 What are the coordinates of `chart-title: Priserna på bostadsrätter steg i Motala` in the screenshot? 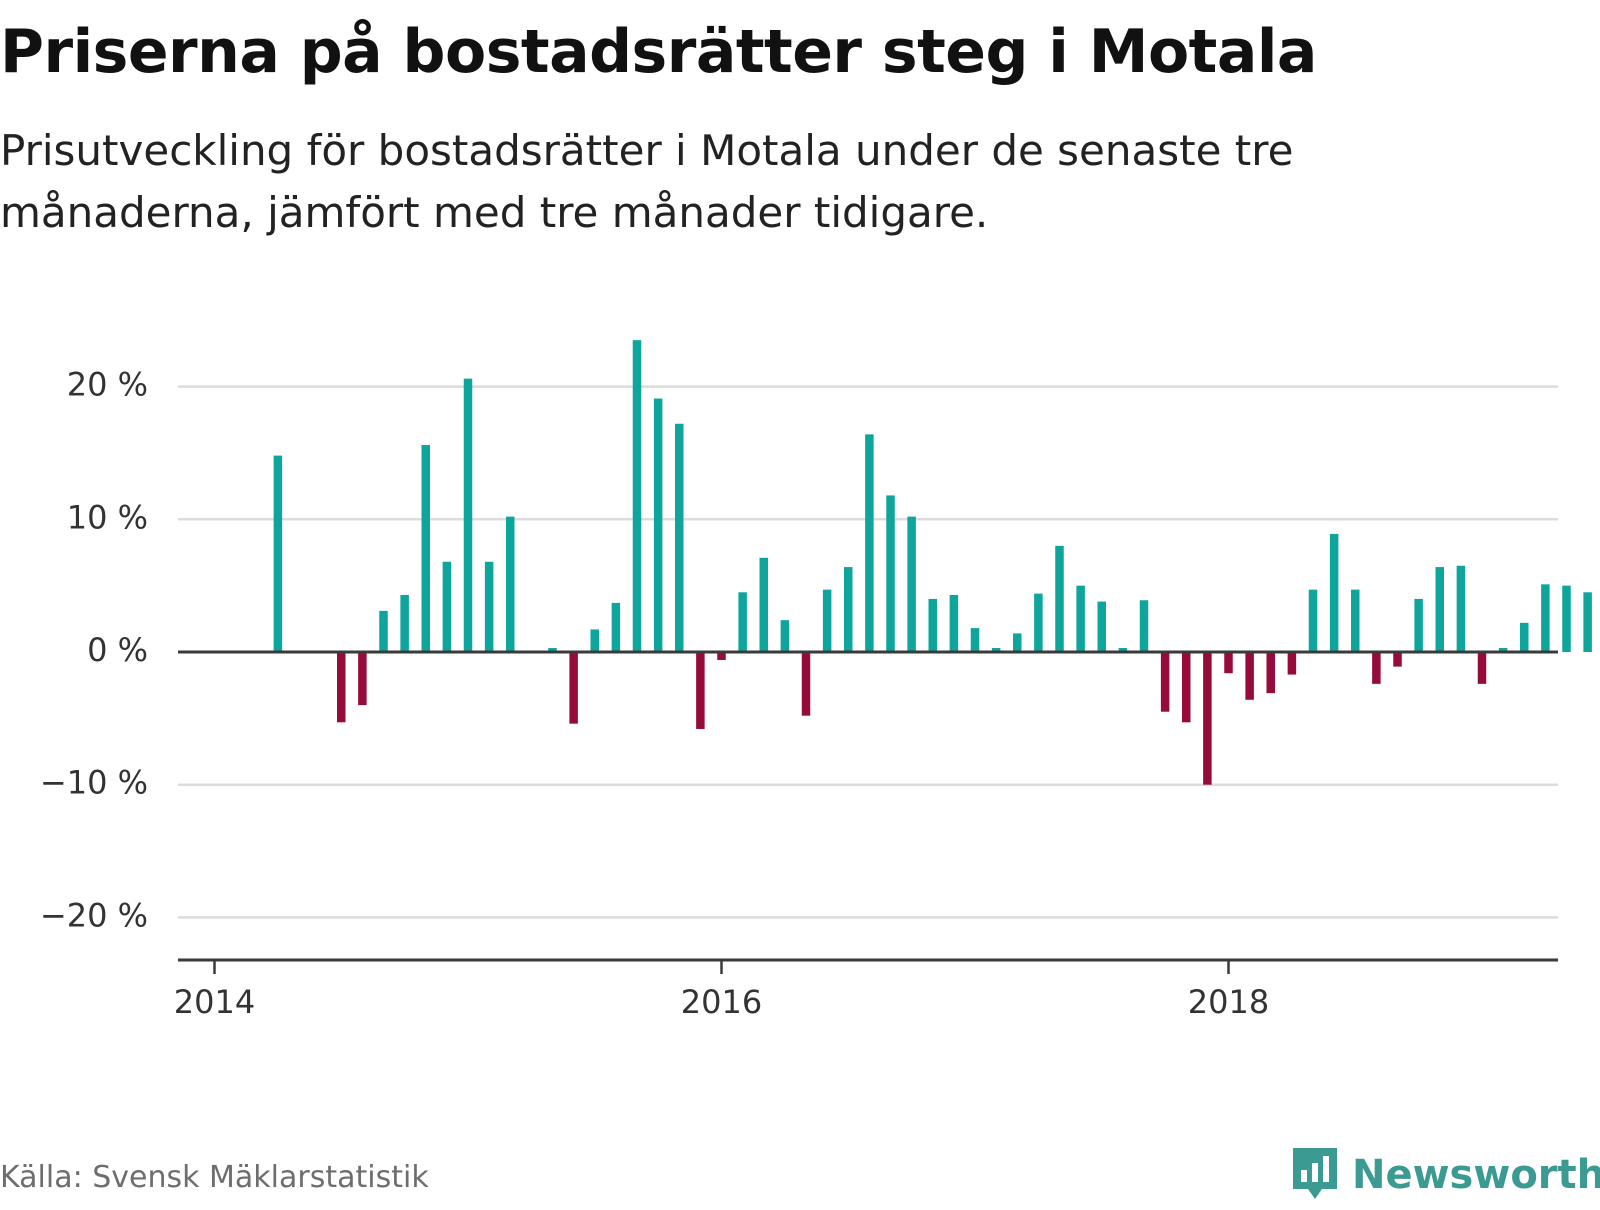 It's located at (658, 52).